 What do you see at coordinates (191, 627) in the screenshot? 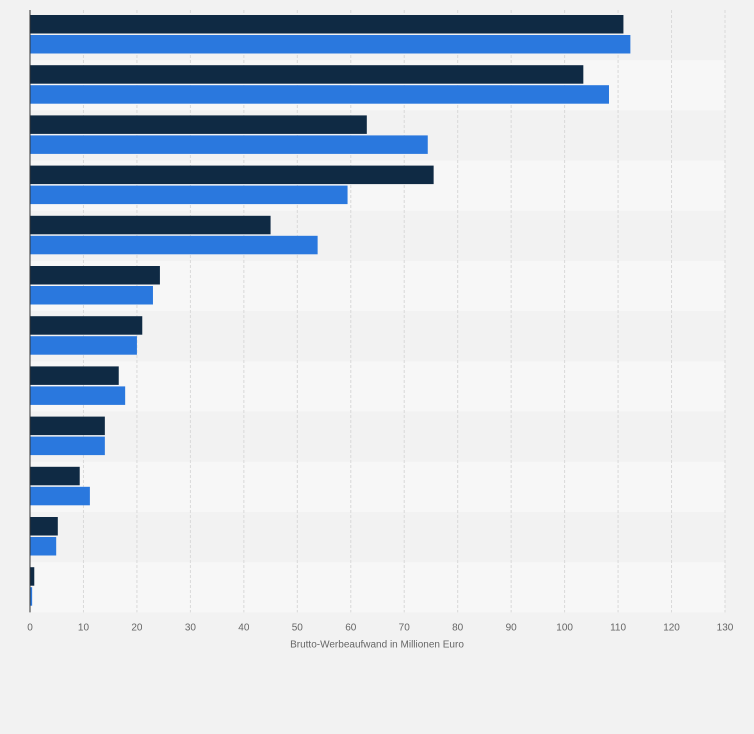
I see `x-tick-label: 30` at bounding box center [191, 627].